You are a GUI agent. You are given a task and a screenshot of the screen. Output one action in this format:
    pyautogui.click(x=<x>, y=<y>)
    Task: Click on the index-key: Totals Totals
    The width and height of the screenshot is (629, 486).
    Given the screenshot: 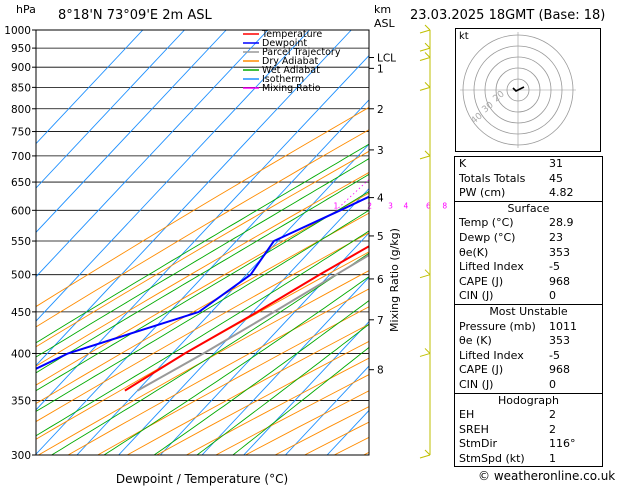 What is the action you would take?
    pyautogui.click(x=492, y=178)
    